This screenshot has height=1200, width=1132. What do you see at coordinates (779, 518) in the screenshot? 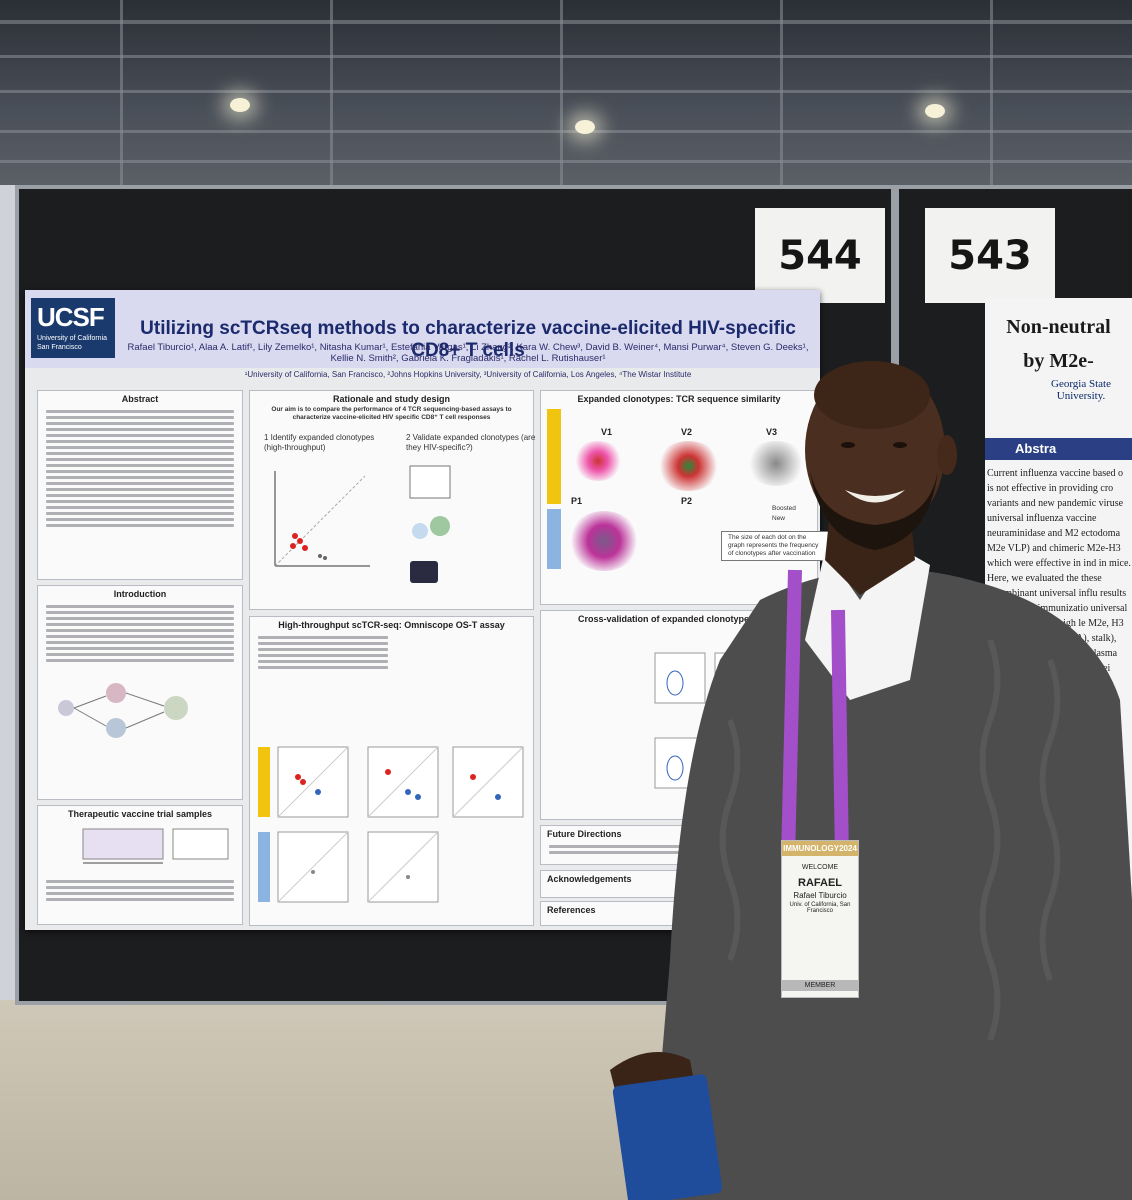
I see `legend-new: New` at bounding box center [779, 518].